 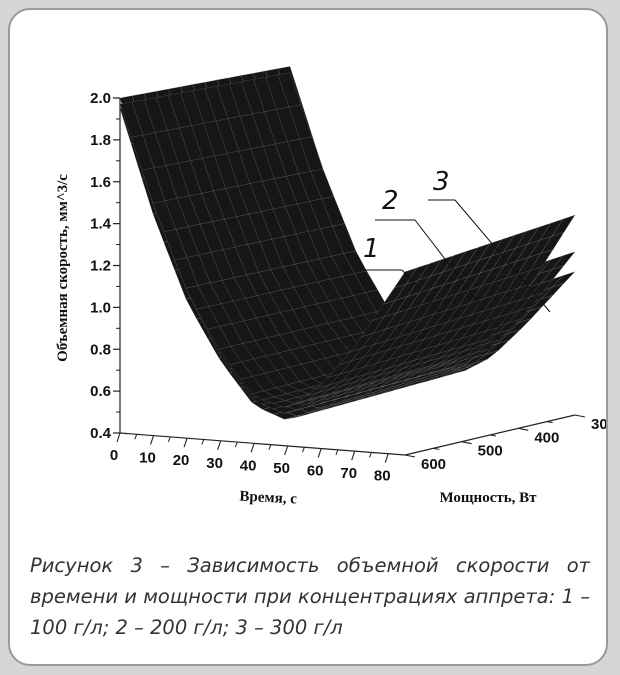 I want to click on z-tick-label: 1.2, so click(x=100, y=266).